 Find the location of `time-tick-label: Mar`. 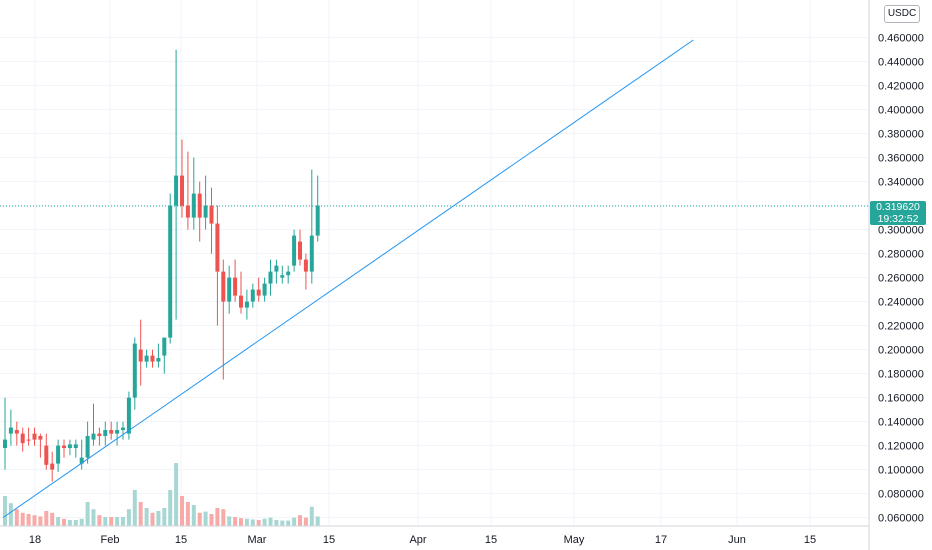

time-tick-label: Mar is located at coordinates (257, 540).